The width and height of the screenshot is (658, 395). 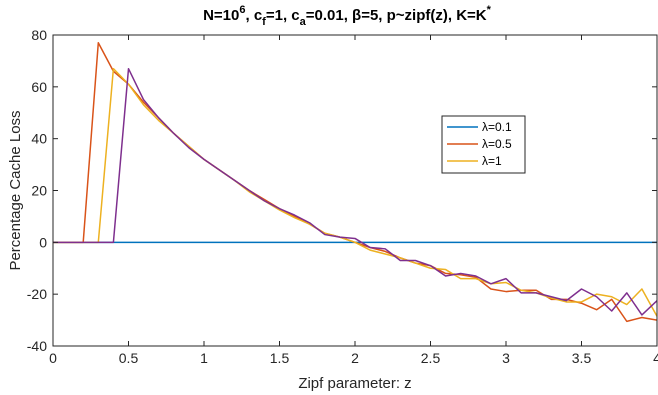 I want to click on y-tick-label: 40, so click(x=39, y=139).